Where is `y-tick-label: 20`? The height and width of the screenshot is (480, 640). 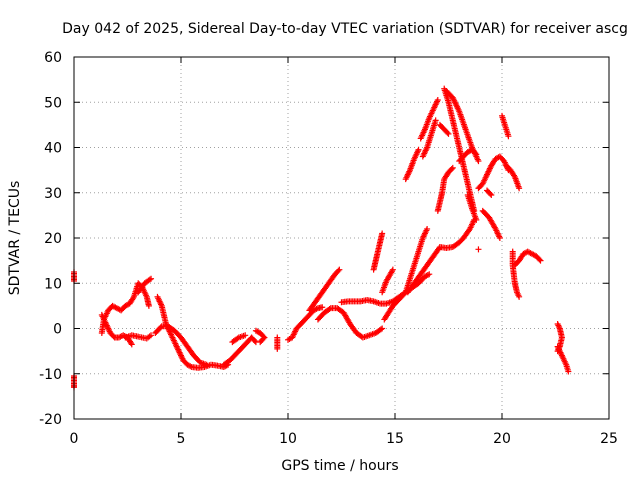 y-tick-label: 20 is located at coordinates (53, 239).